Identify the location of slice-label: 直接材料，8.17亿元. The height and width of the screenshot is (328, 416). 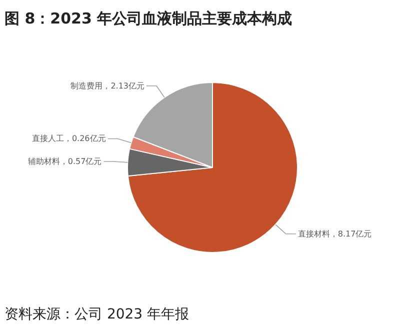
(335, 233).